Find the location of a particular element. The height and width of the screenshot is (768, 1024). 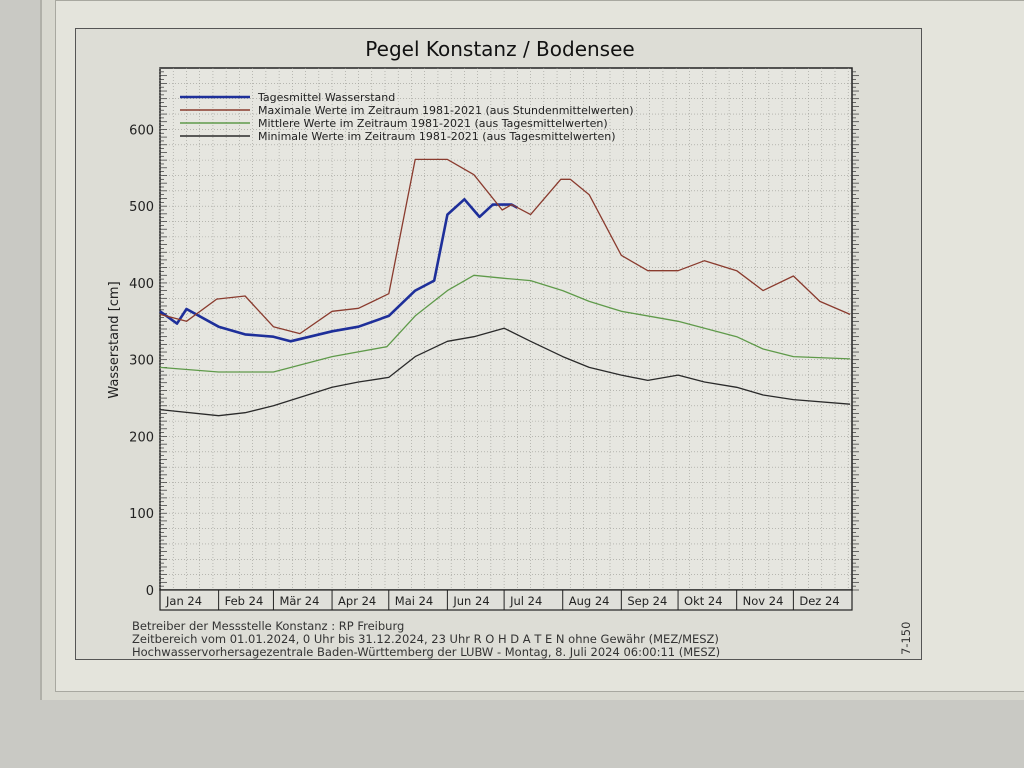

x-tick-label: Jul 24 is located at coordinates (525, 601).